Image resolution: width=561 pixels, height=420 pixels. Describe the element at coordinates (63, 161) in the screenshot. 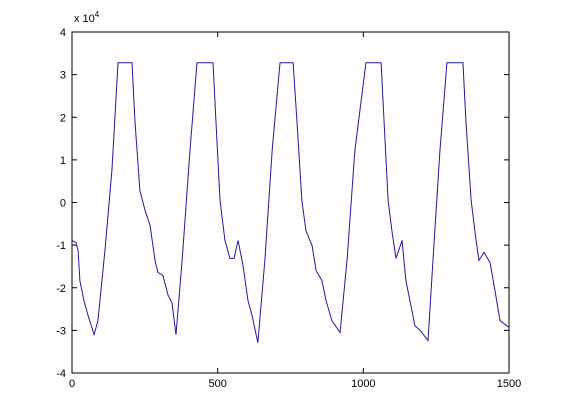

I see `y-tick-label: 1` at that location.